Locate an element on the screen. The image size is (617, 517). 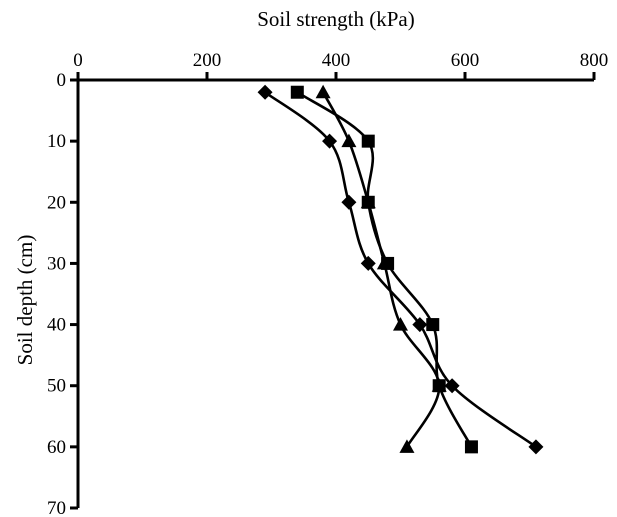
x-axis-title: Soil strength (kPa) is located at coordinates (336, 19).